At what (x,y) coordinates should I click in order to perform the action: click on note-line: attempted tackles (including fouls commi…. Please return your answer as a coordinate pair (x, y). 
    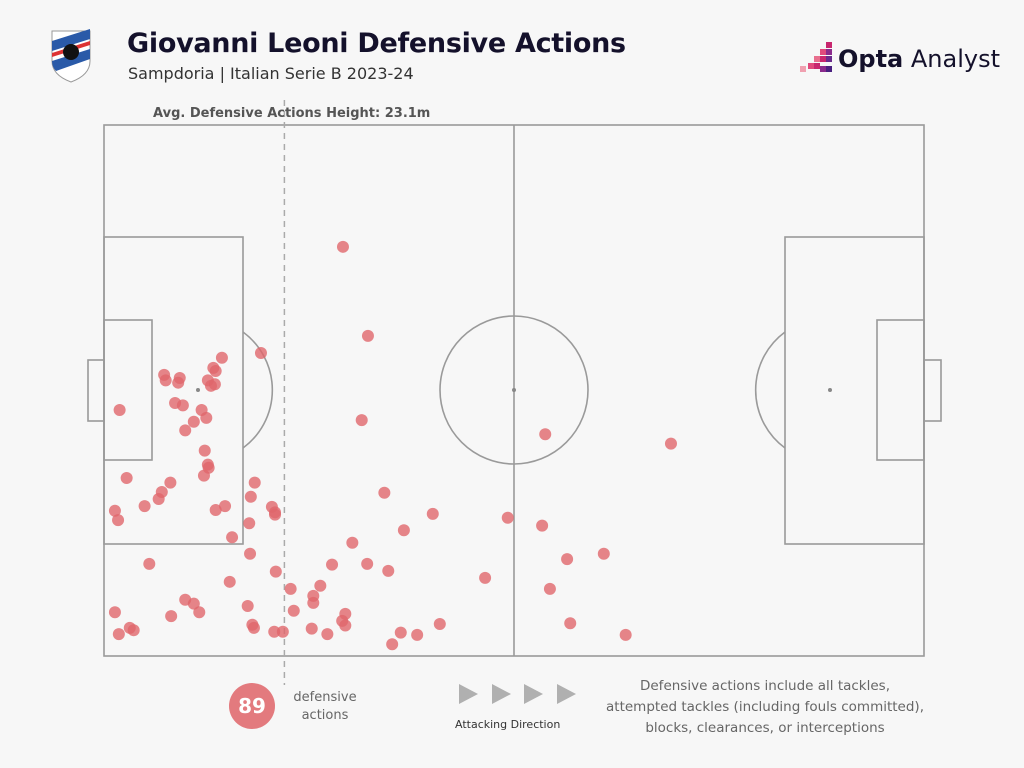
    Looking at the image, I should click on (765, 707).